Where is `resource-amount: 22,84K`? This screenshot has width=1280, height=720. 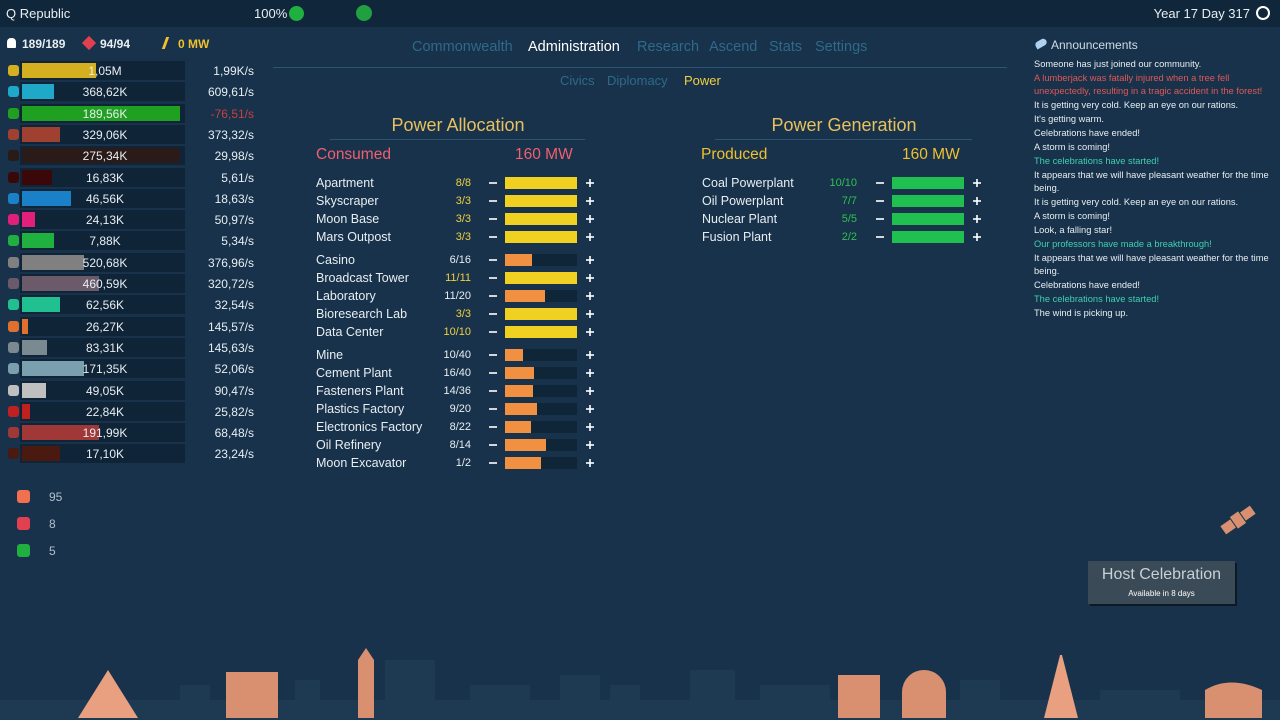
resource-amount: 22,84K is located at coordinates (105, 411).